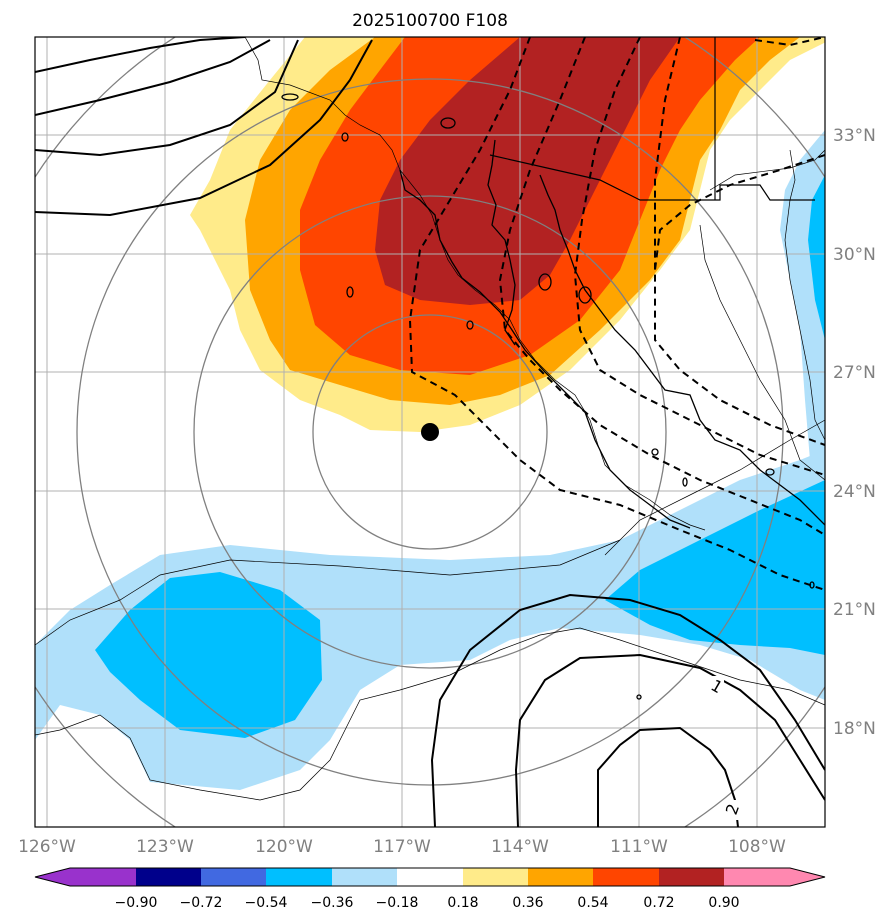 This screenshot has height=924, width=895. I want to click on lon-label-117w: 117°W, so click(402, 847).